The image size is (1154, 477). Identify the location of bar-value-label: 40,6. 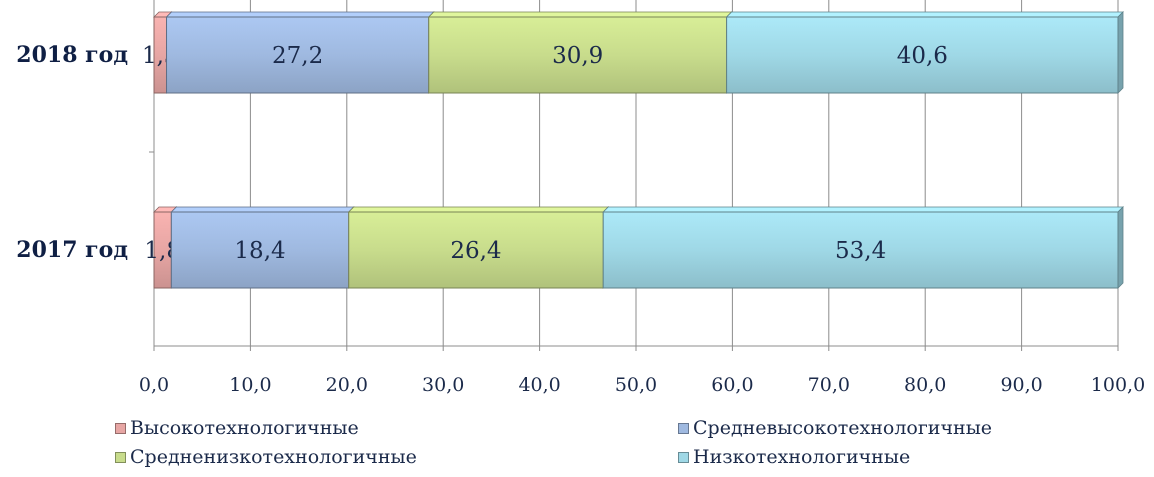
(922, 56).